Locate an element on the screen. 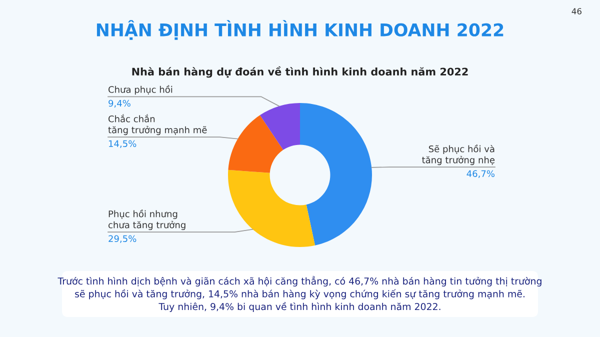  data-label: 14,5% is located at coordinates (122, 144).